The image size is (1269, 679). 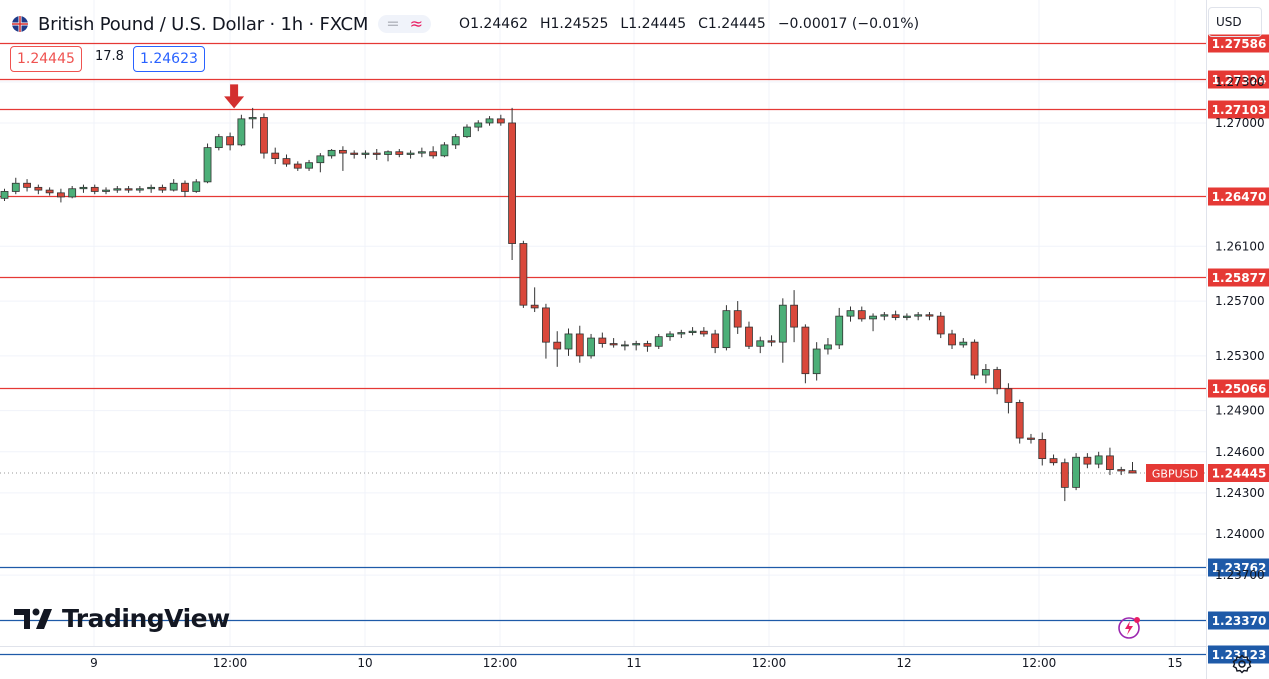 What do you see at coordinates (1242, 664) in the screenshot?
I see `gear-icon` at bounding box center [1242, 664].